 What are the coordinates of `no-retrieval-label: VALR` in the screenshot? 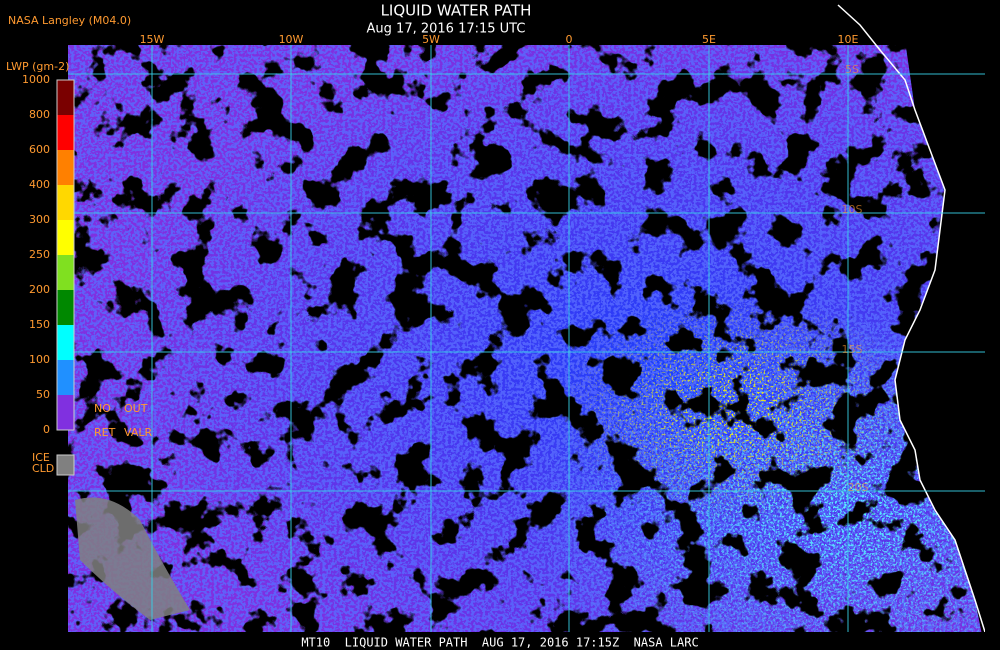 It's located at (138, 432).